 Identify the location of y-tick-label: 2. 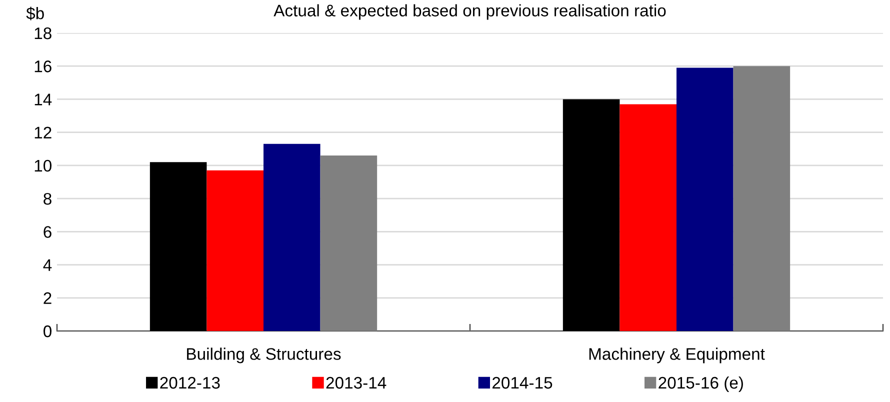
(48, 298).